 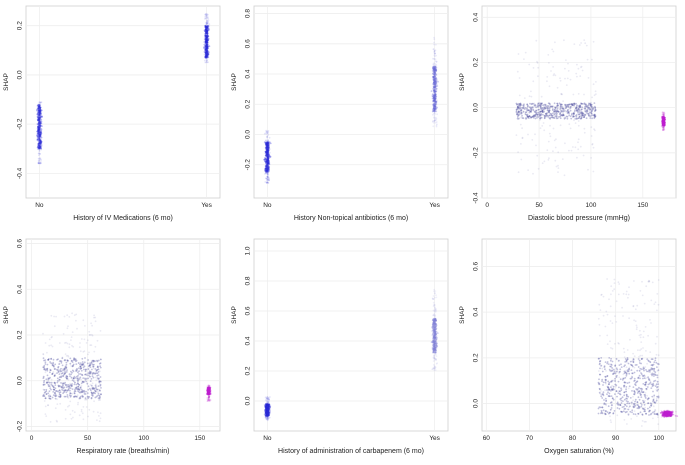 I want to click on scatter-series, so click(x=267, y=409).